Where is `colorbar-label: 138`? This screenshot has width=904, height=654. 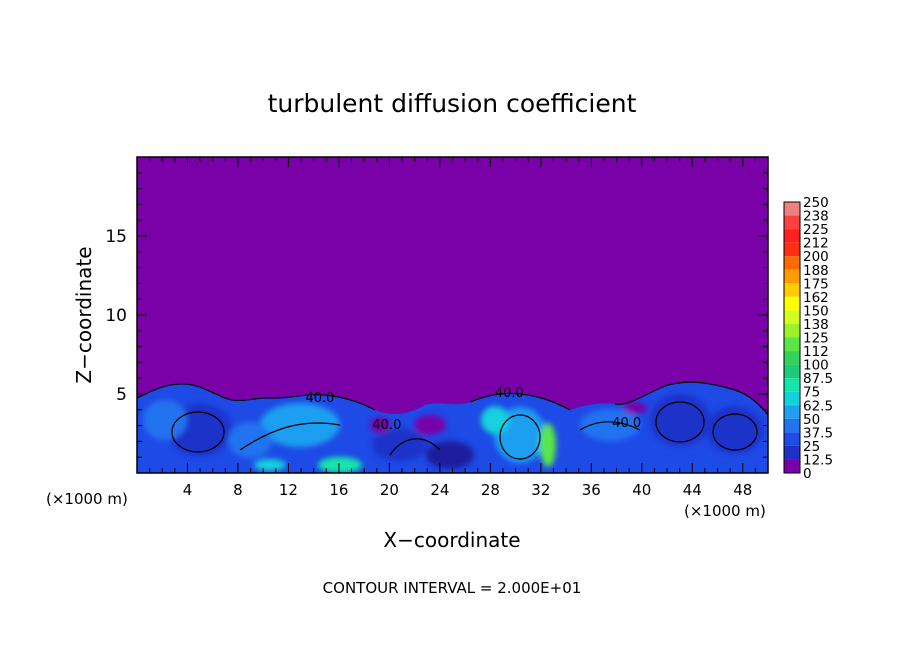 colorbar-label: 138 is located at coordinates (816, 325).